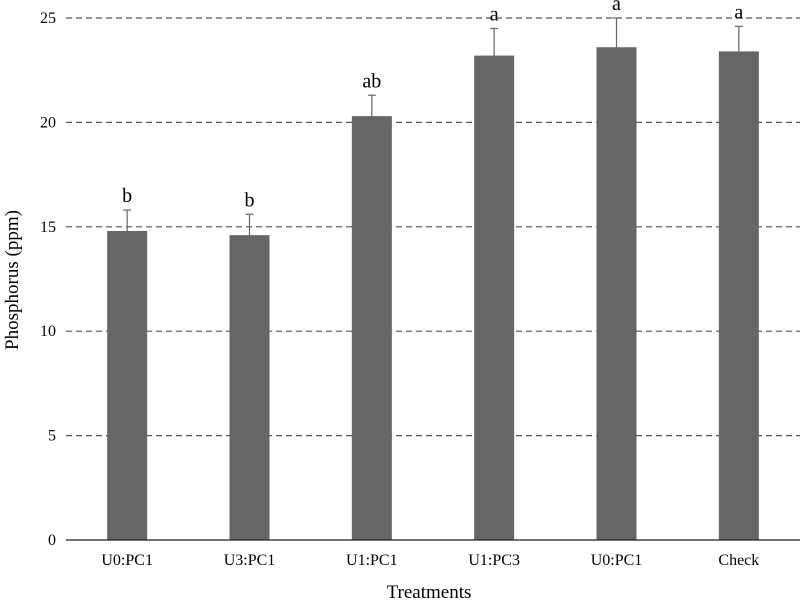  I want to click on y-tick-label: 0, so click(52, 540).